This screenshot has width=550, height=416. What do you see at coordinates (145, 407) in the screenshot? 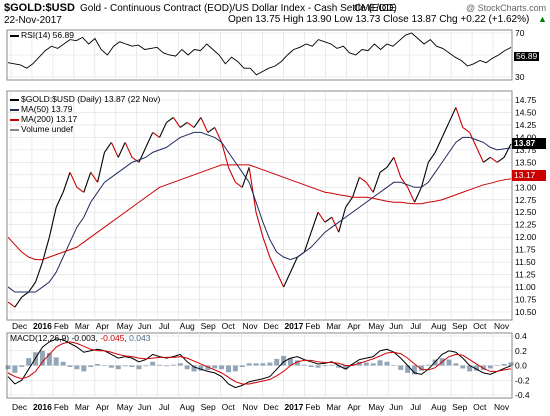
I see `x-tick-label-bottom: Jun` at bounding box center [145, 407].